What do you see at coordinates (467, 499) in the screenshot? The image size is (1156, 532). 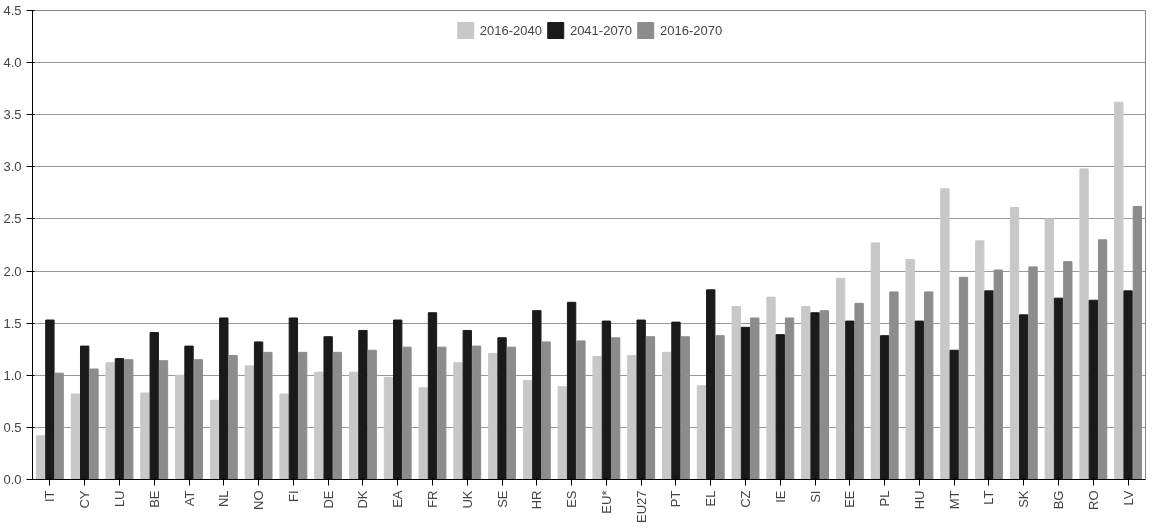 I see `x-tick-label: UK` at bounding box center [467, 499].